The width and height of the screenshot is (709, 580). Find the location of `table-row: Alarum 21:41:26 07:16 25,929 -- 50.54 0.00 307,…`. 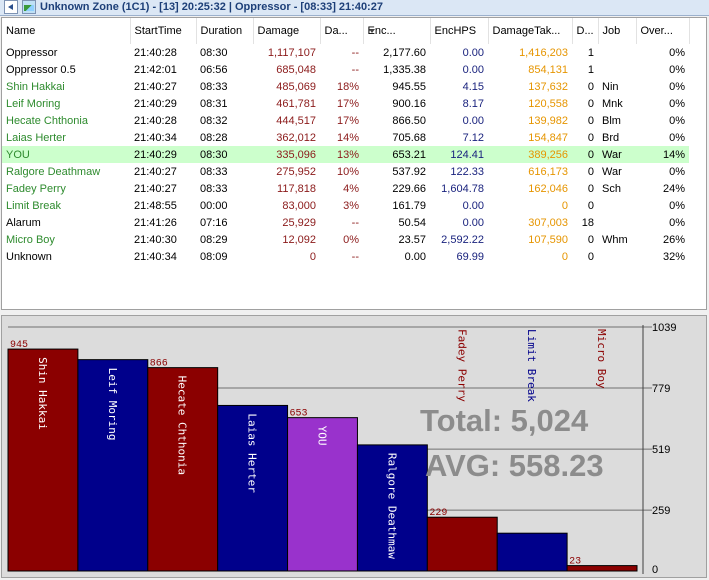

table-row: Alarum 21:41:26 07:16 25,929 -- 50.54 0.00 307,… is located at coordinates (345, 222).